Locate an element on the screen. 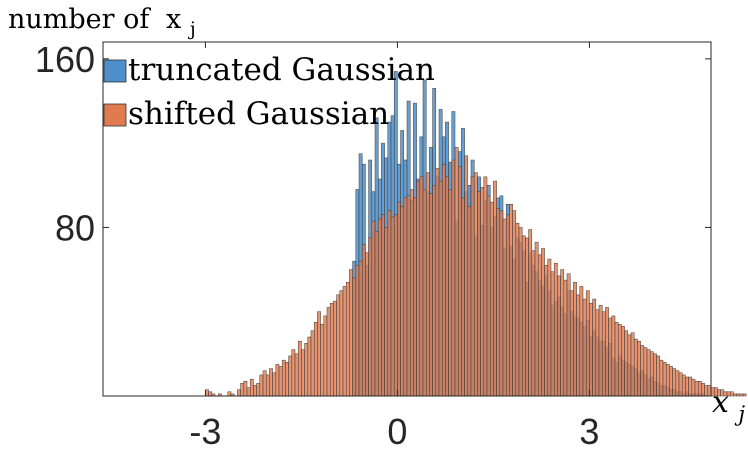  legend-swatch-truncated is located at coordinates (115, 71).